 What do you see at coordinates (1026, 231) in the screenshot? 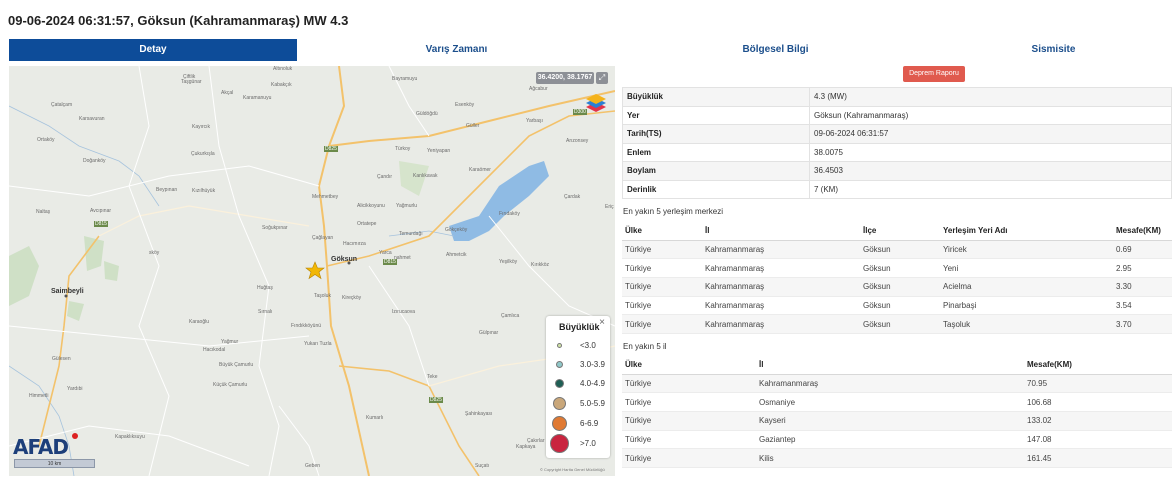
I see `column-header: Yerleşim Yeri Adı` at bounding box center [1026, 231].